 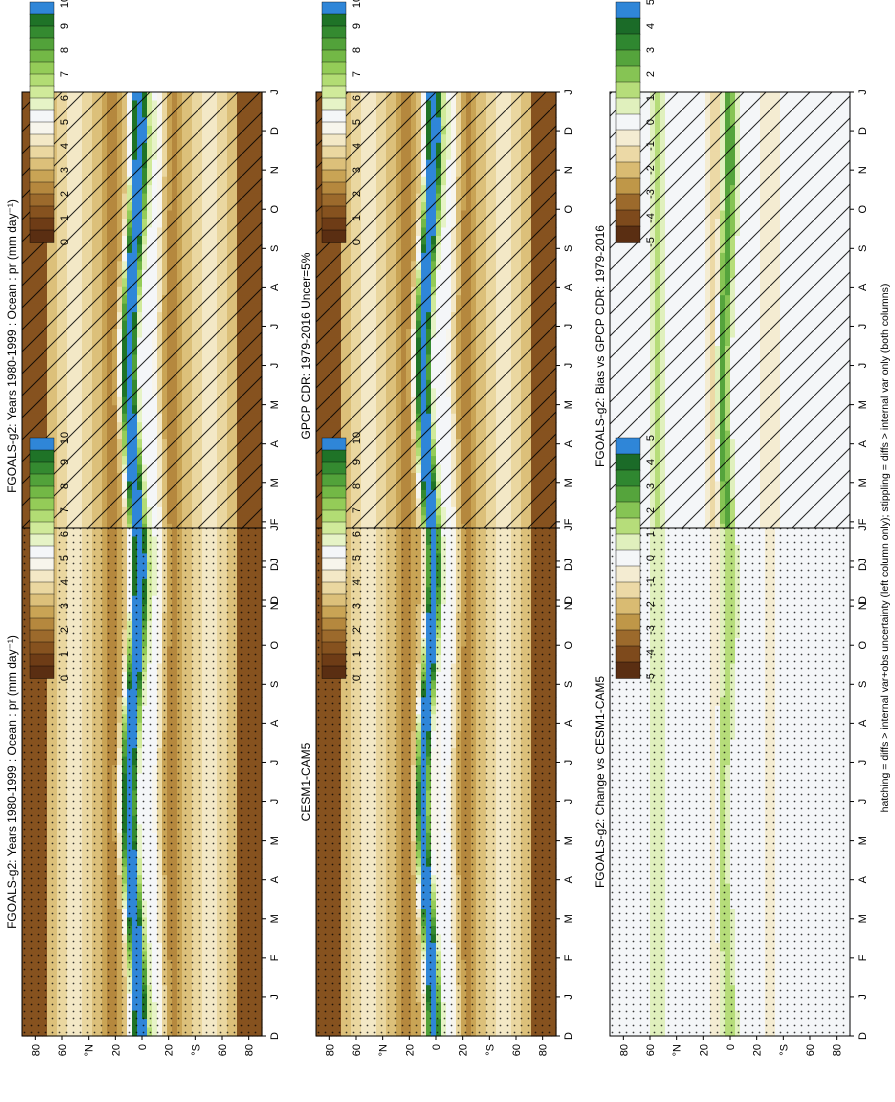 What do you see at coordinates (65, 50) in the screenshot?
I see `colorbar-label: 8` at bounding box center [65, 50].